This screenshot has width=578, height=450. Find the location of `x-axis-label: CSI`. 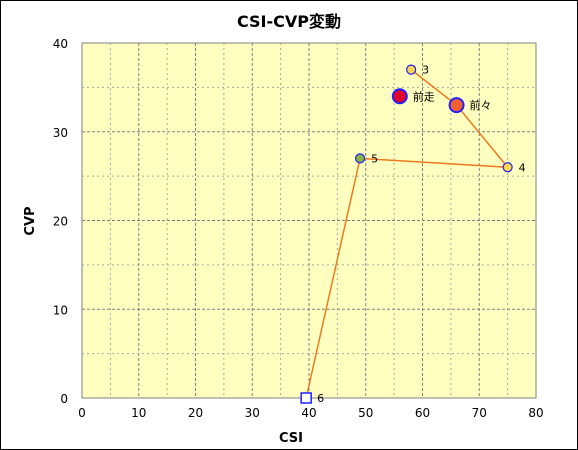

x-axis-label: CSI is located at coordinates (291, 438).